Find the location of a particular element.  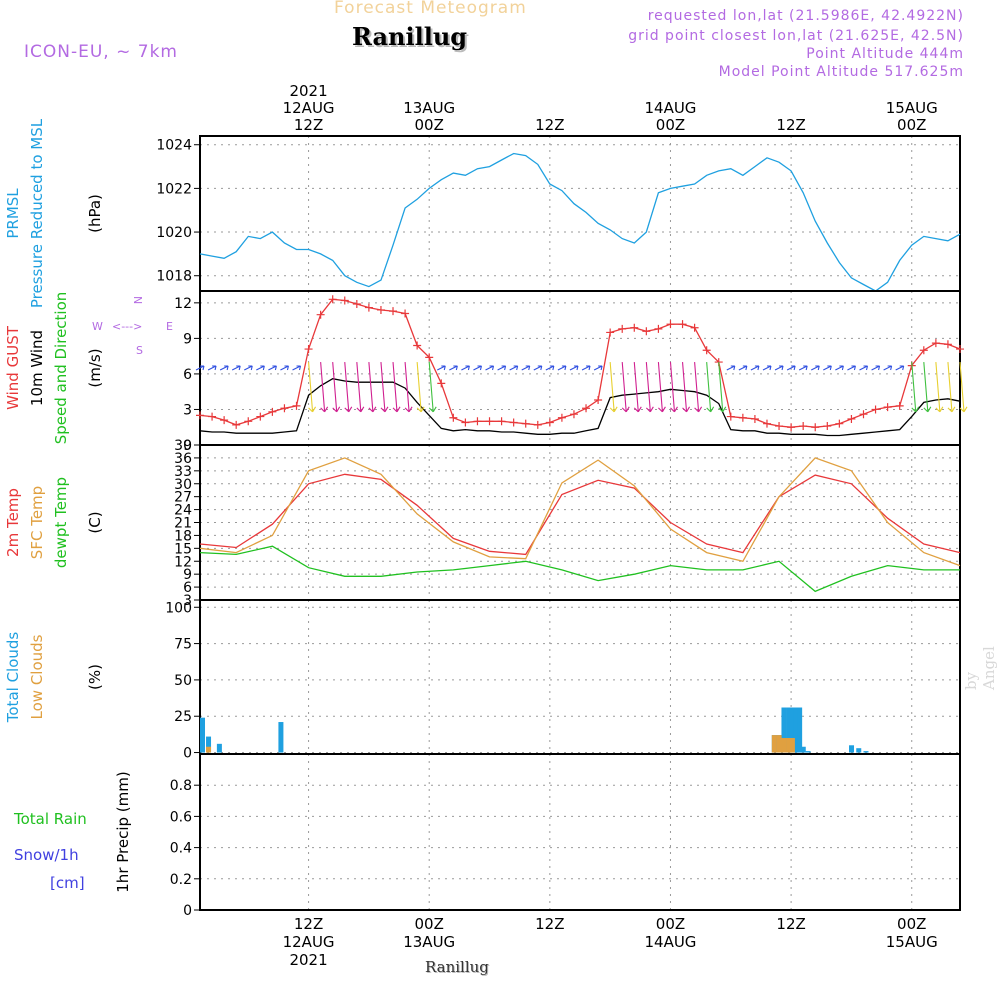

y-axis-label: SFC Temp is located at coordinates (37, 522).